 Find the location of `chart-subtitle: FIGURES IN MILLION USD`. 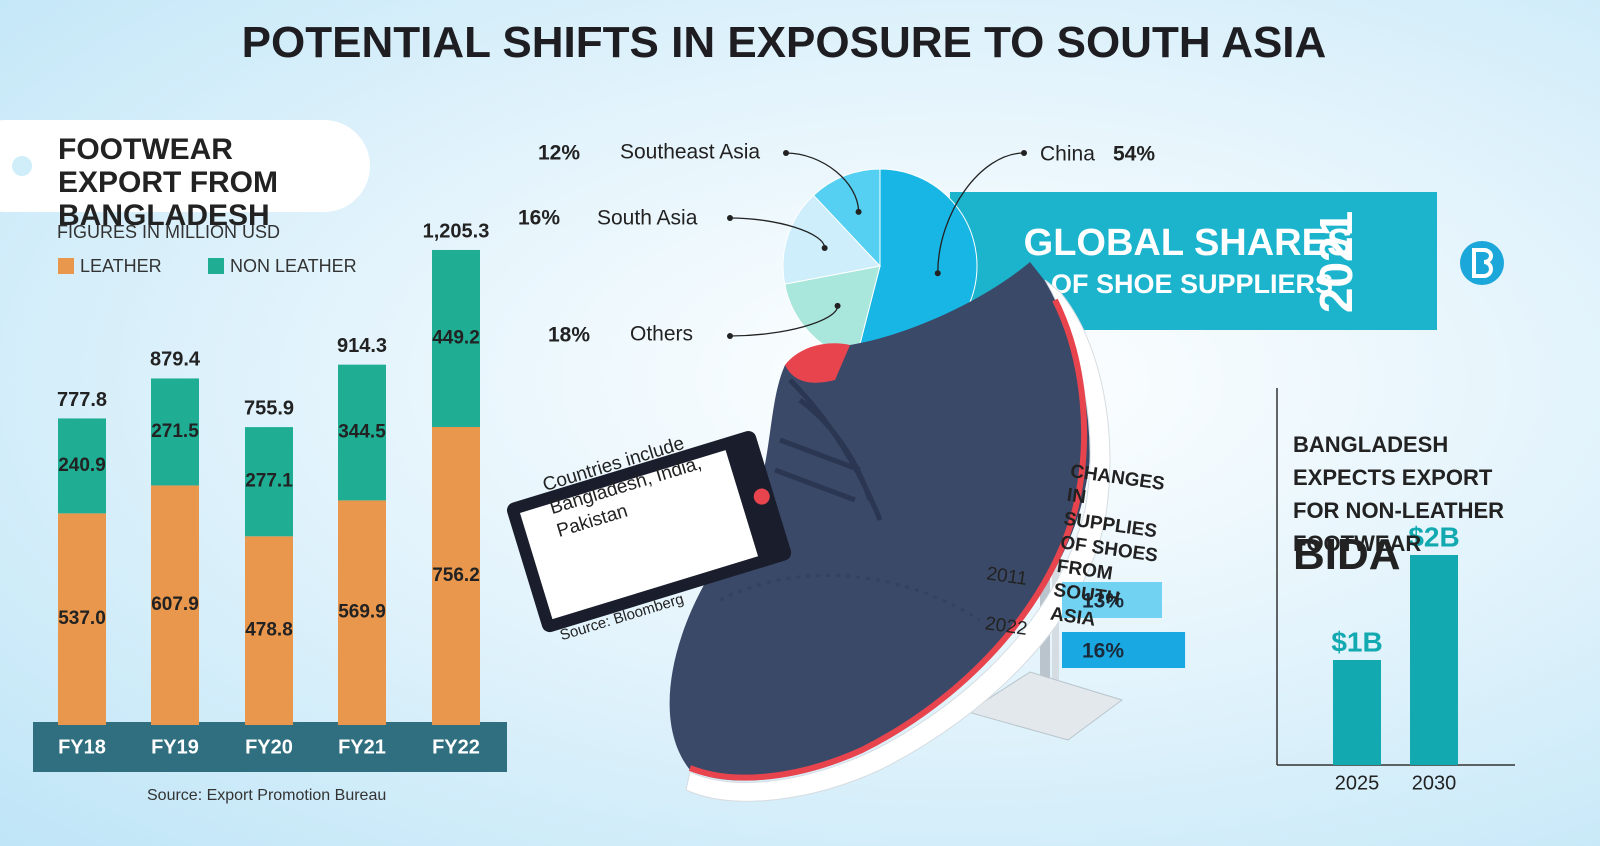

chart-subtitle: FIGURES IN MILLION USD is located at coordinates (169, 232).